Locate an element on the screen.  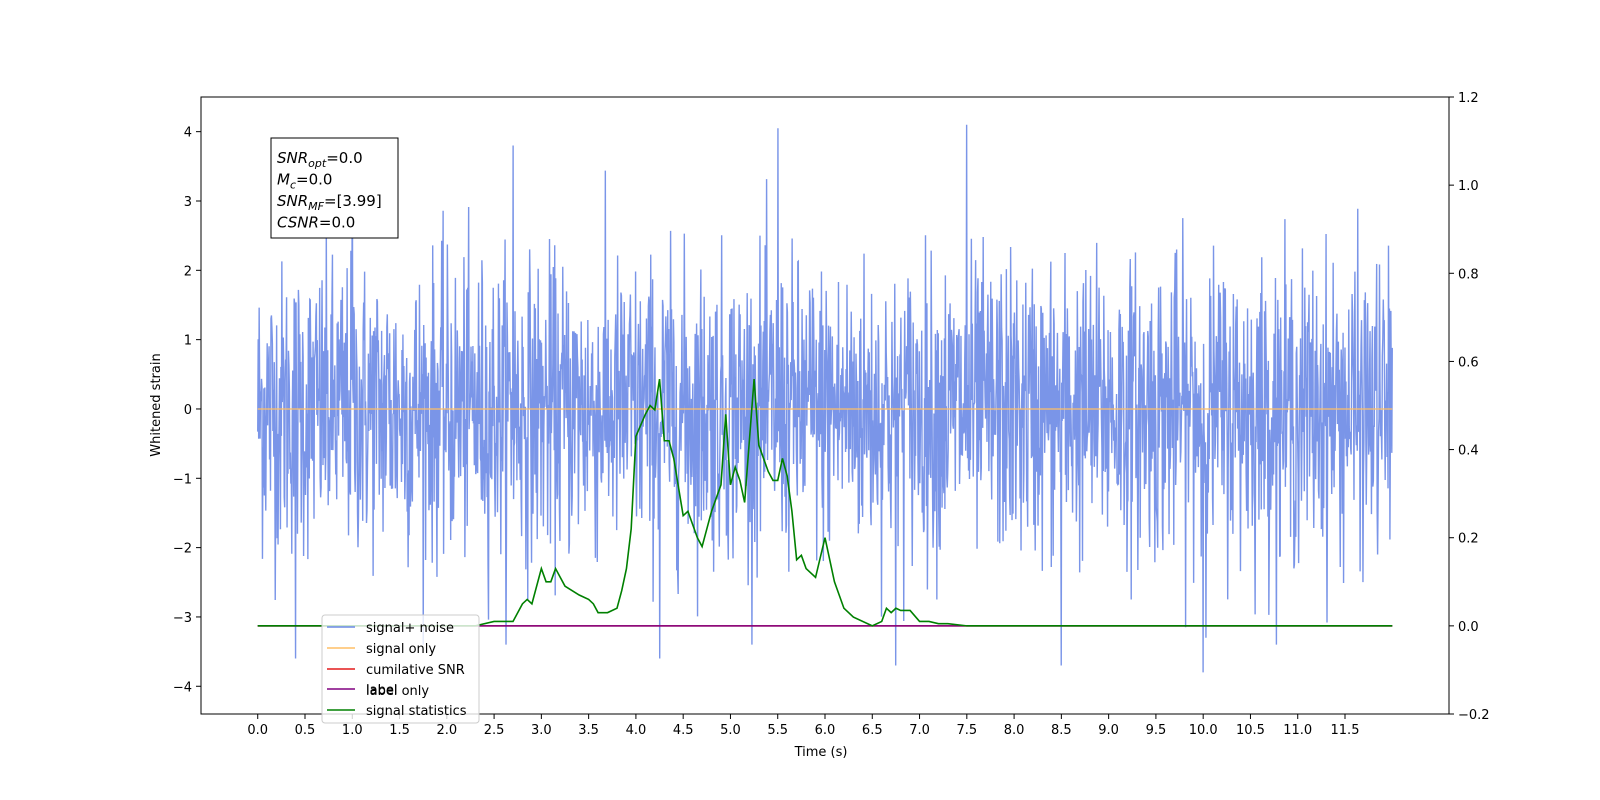
x-tick-label: 5.5 is located at coordinates (777, 730).